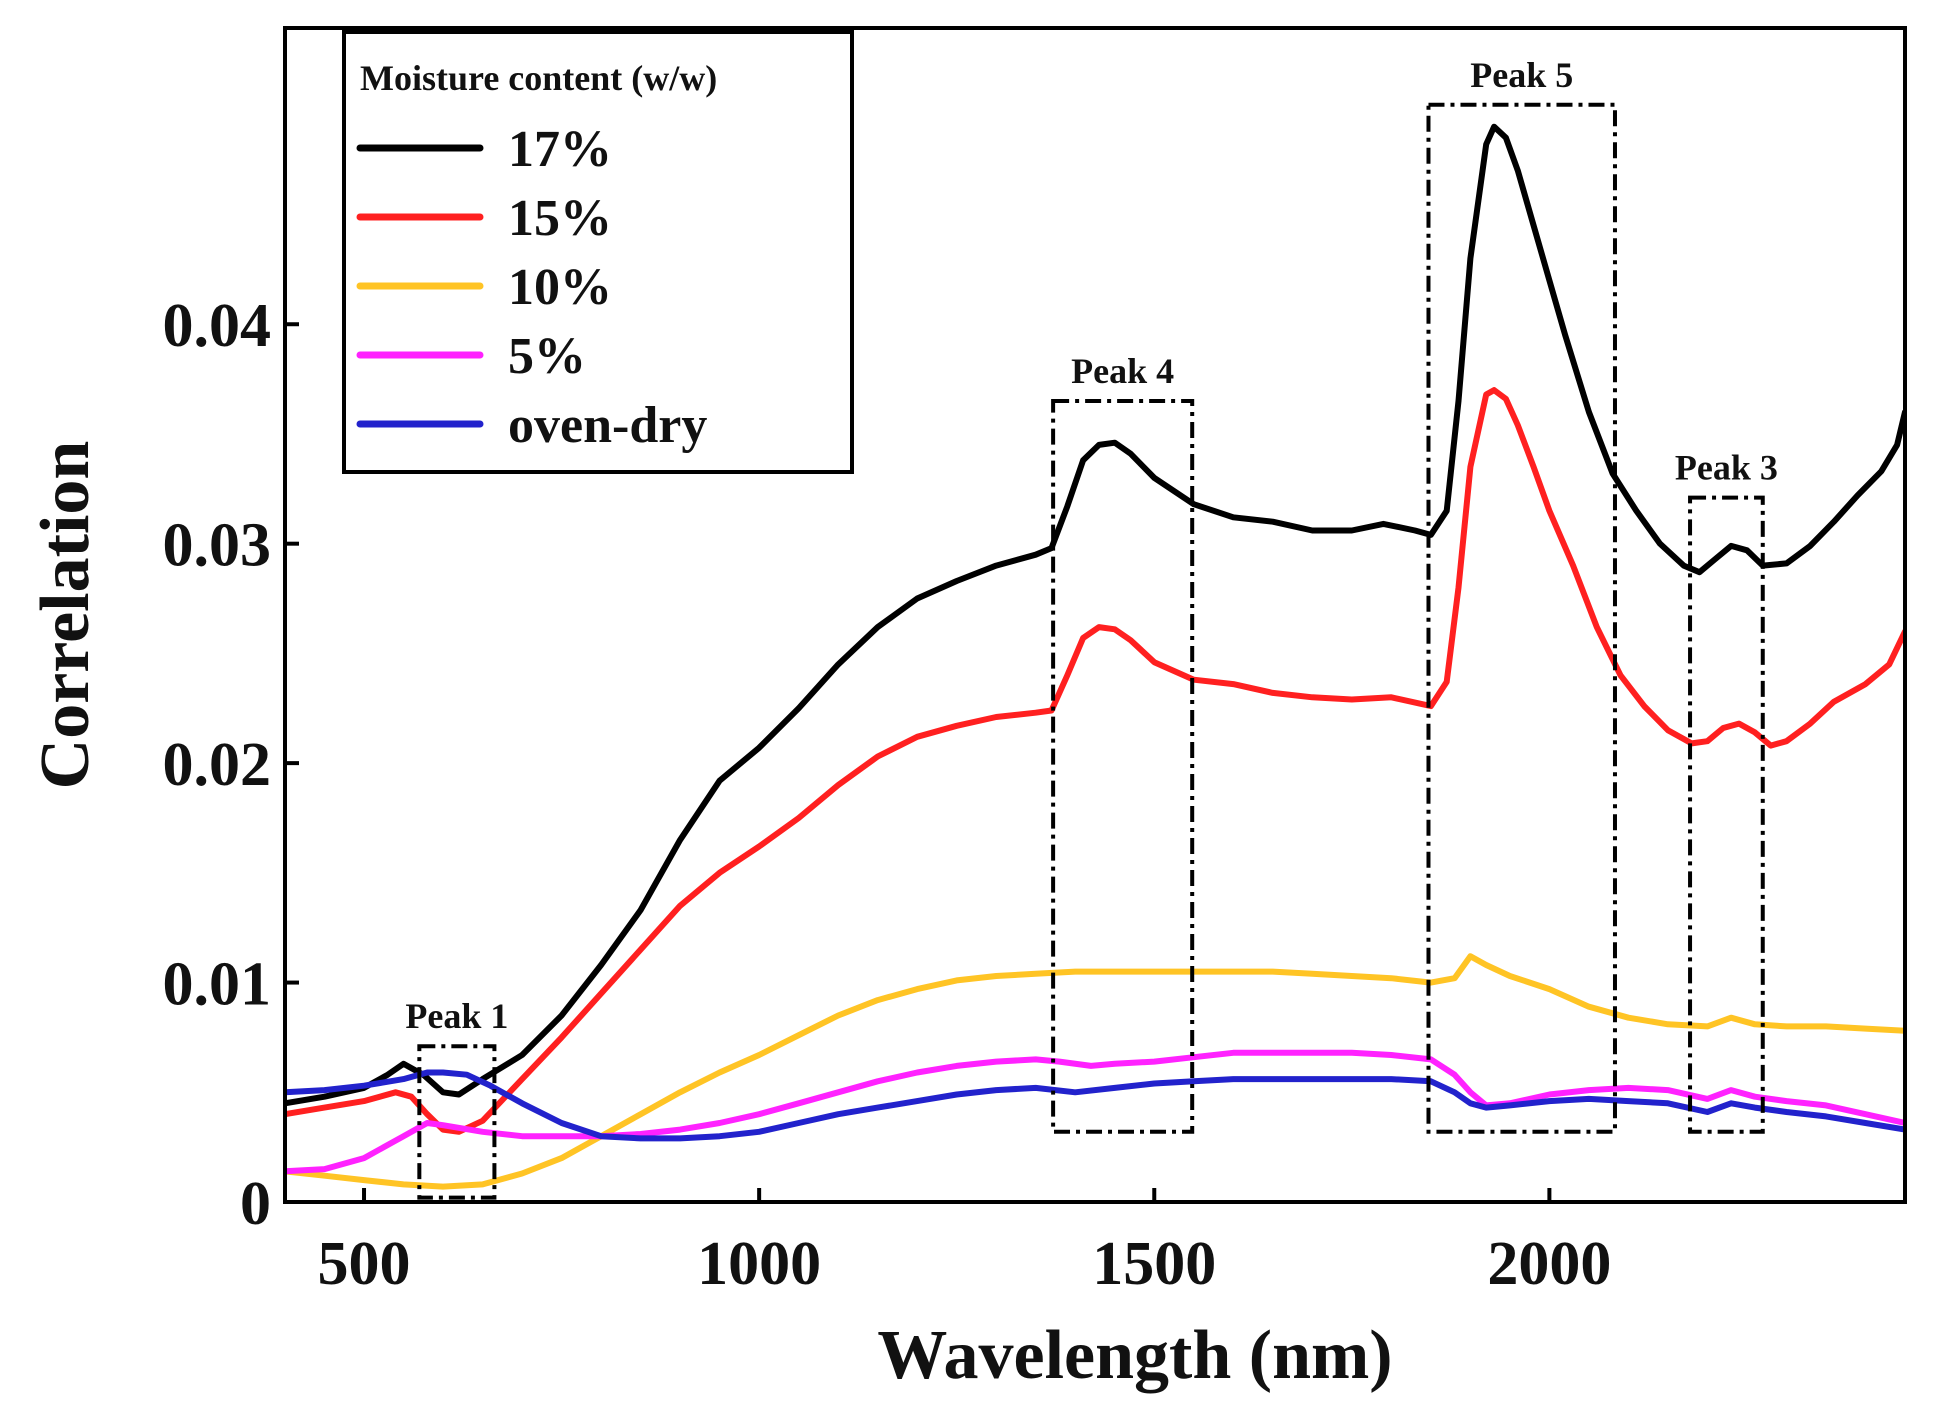  What do you see at coordinates (1521, 75) in the screenshot?
I see `peak-5-label: Peak 5` at bounding box center [1521, 75].